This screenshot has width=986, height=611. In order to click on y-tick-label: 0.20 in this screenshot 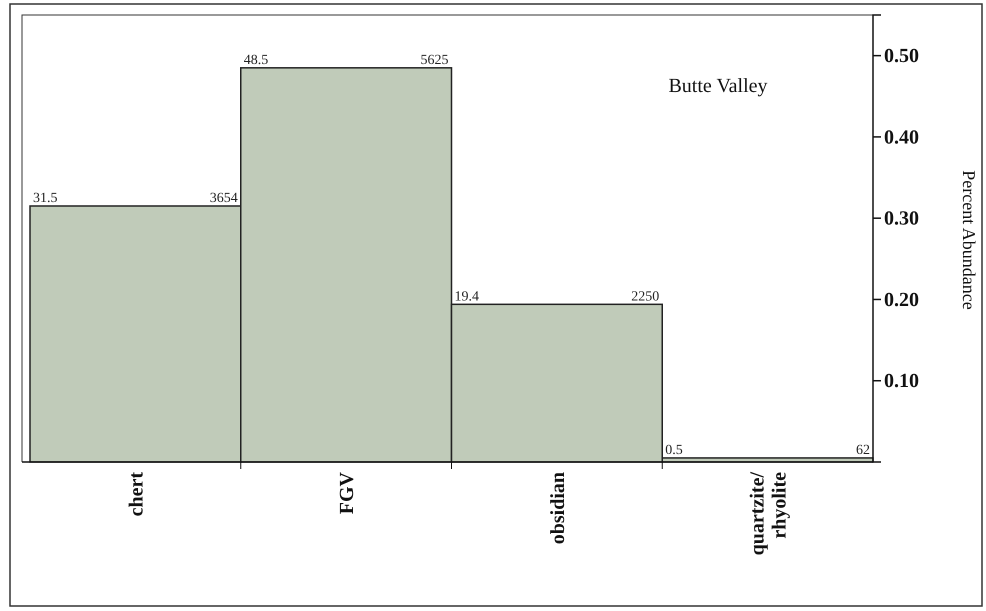, I will do `click(901, 299)`.